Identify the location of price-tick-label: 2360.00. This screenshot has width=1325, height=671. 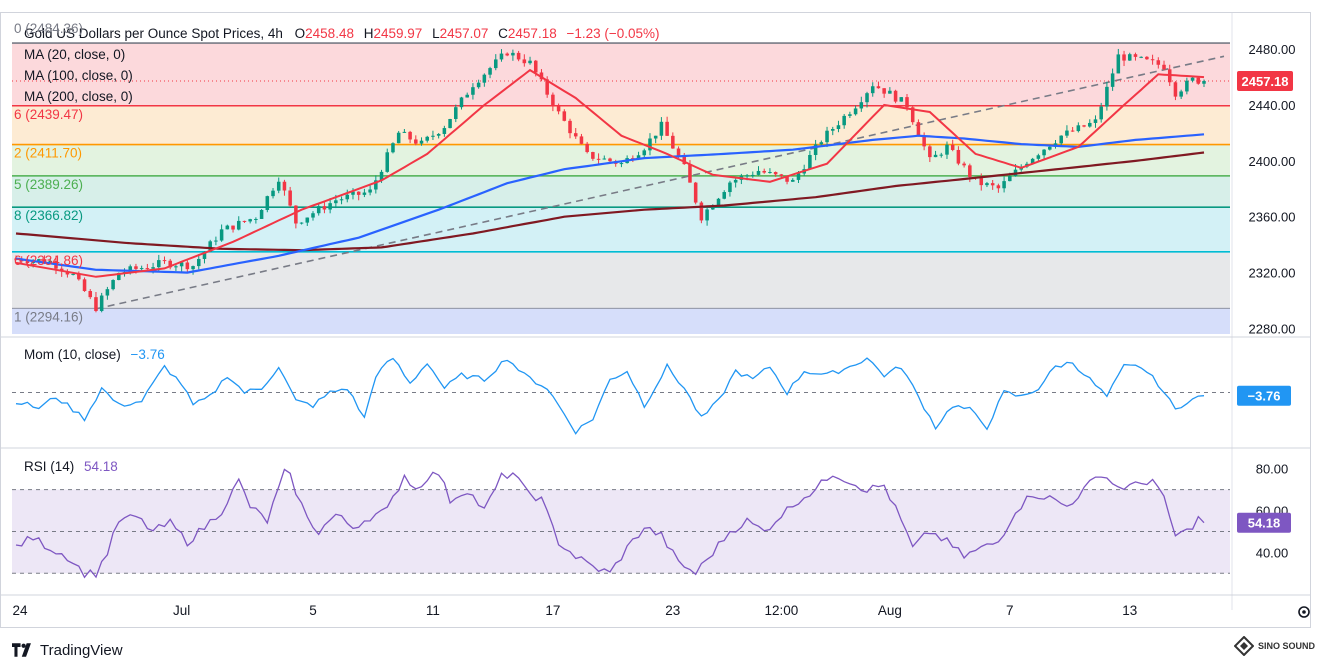
(1272, 217).